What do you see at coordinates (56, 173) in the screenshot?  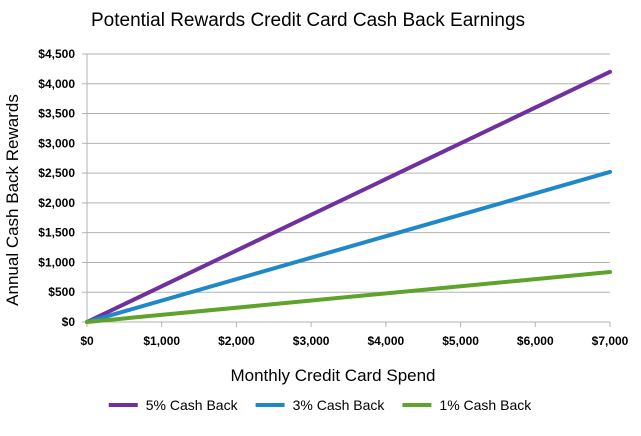 I see `y-tick-label: $2,500` at bounding box center [56, 173].